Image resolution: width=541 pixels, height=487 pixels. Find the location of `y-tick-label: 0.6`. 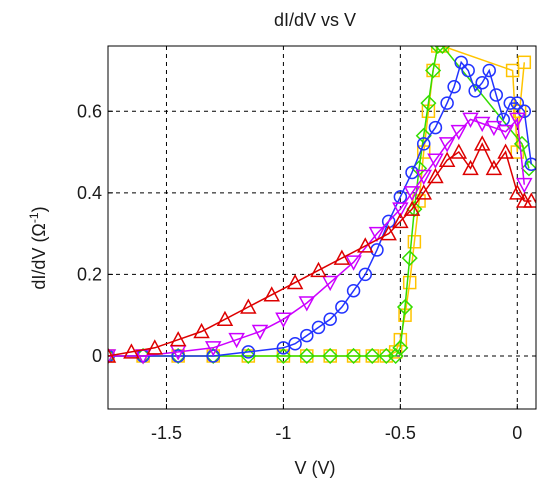

y-tick-label: 0.6 is located at coordinates (89, 111).